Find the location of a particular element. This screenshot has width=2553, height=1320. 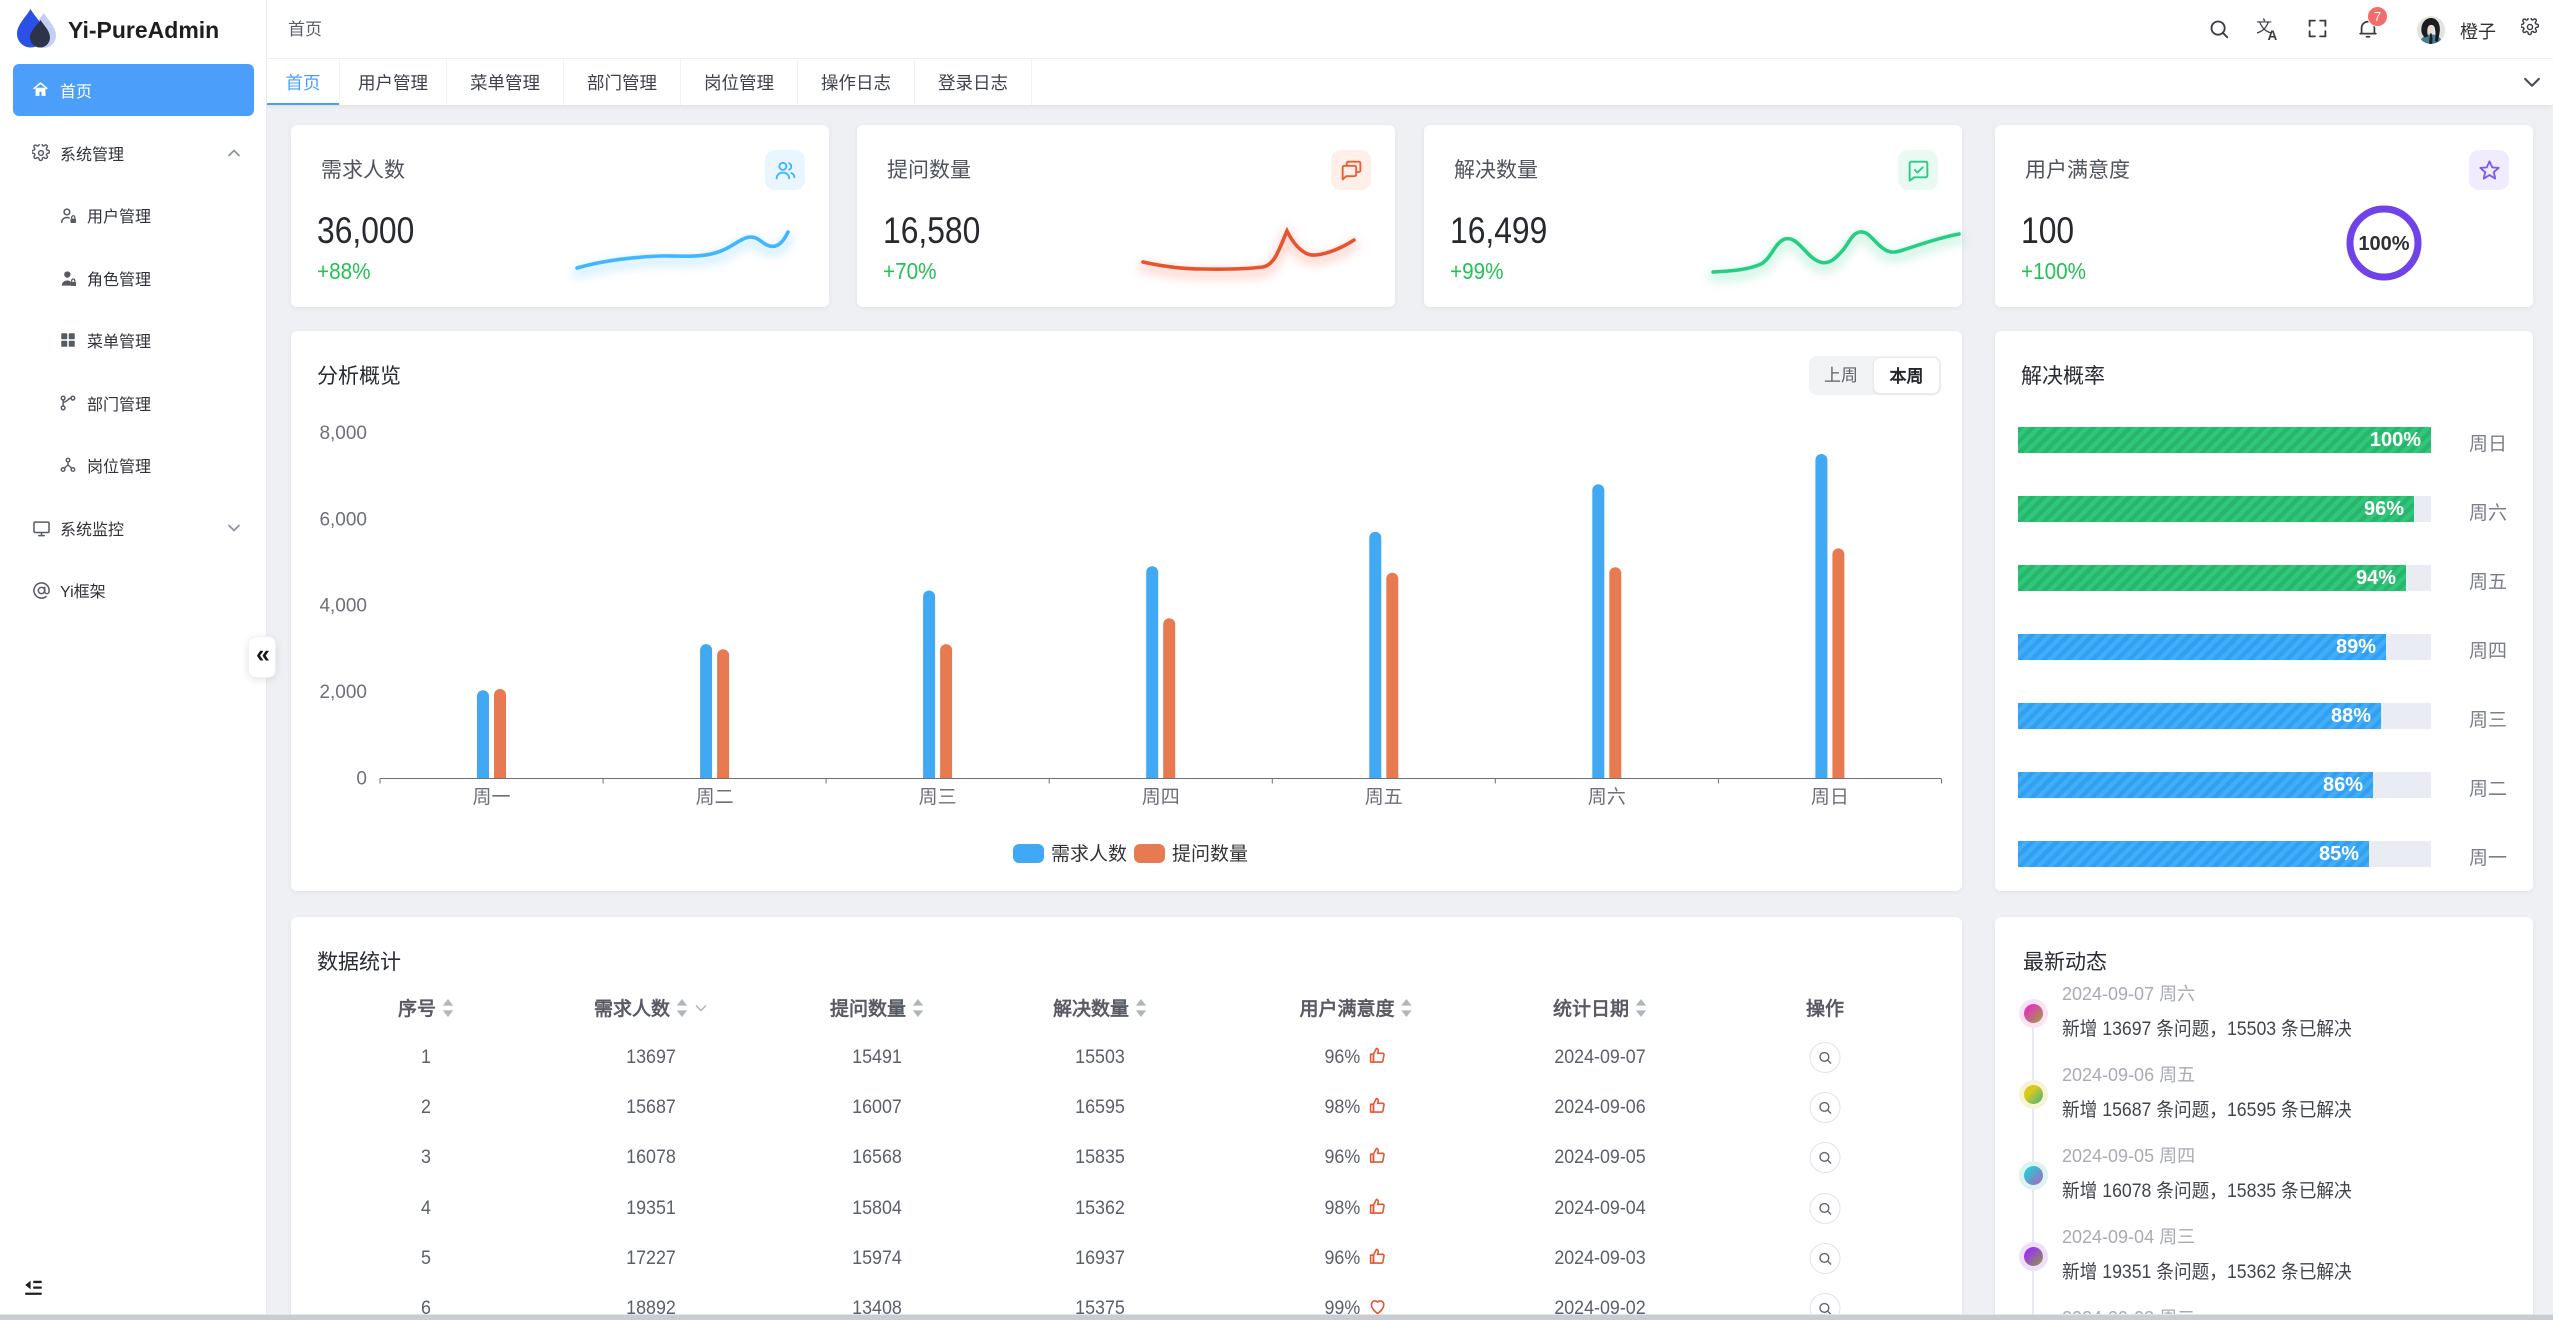

svg-text: 2,000 is located at coordinates (343, 692).